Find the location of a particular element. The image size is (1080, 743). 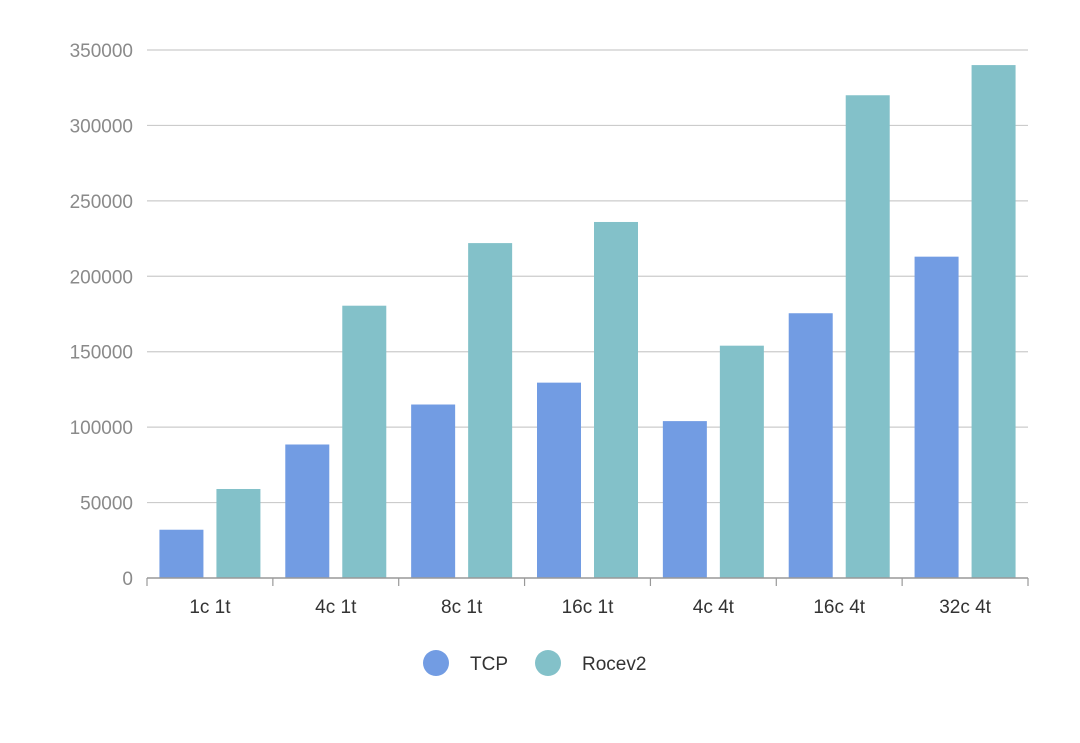

bar-tcp-32c-4t is located at coordinates (936, 417).